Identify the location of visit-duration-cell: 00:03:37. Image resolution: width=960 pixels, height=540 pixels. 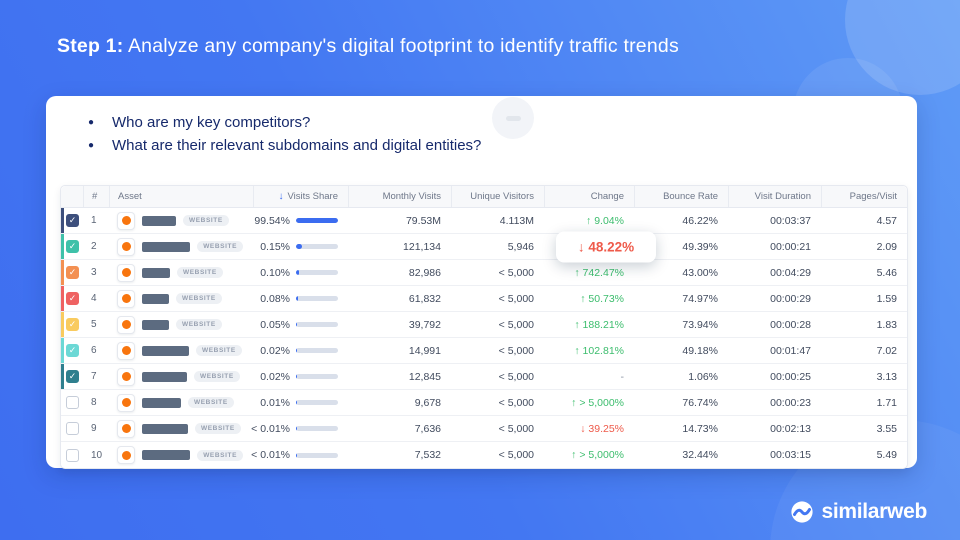
(790, 220).